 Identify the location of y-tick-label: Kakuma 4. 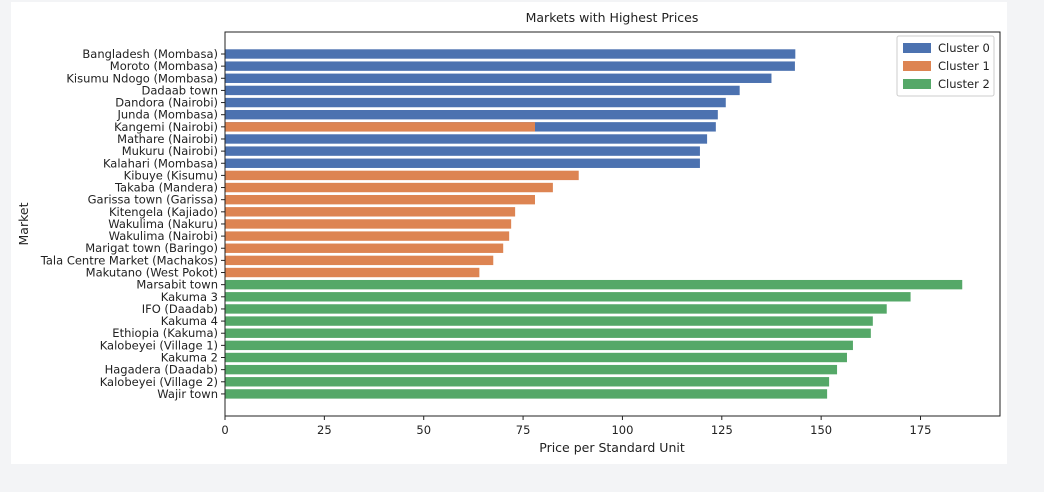
(189, 321).